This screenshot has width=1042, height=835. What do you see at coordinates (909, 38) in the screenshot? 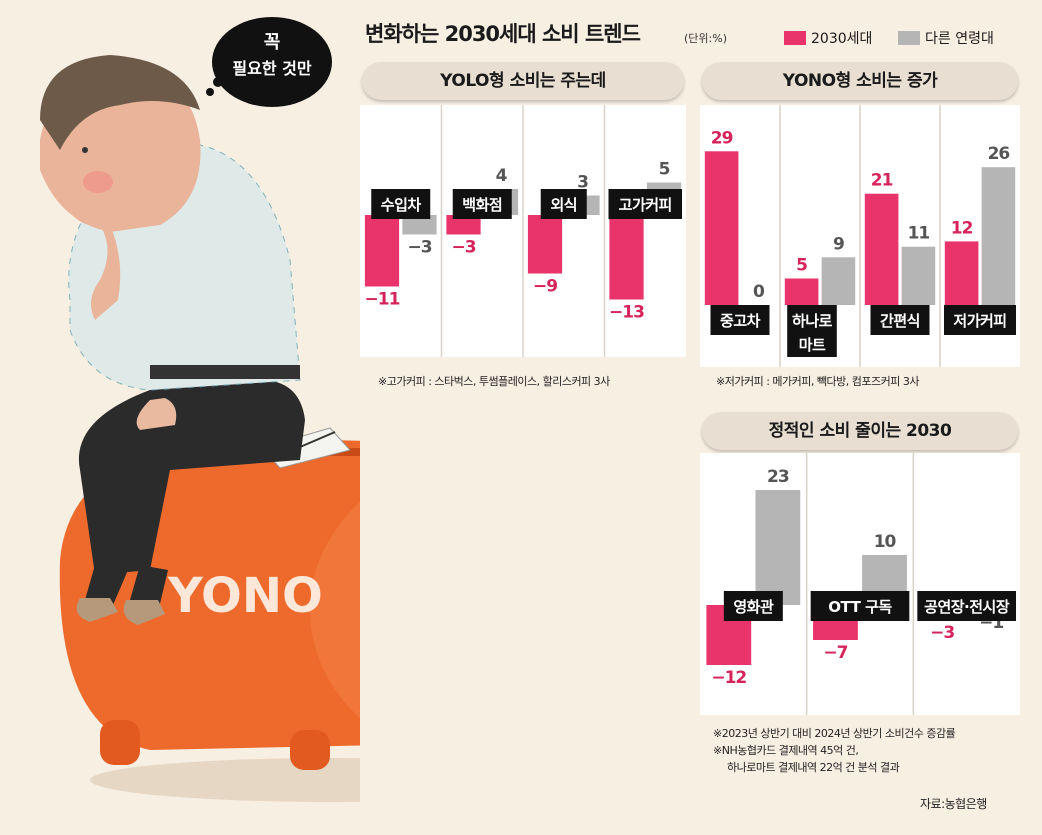
I see `legend-swatch-other` at bounding box center [909, 38].